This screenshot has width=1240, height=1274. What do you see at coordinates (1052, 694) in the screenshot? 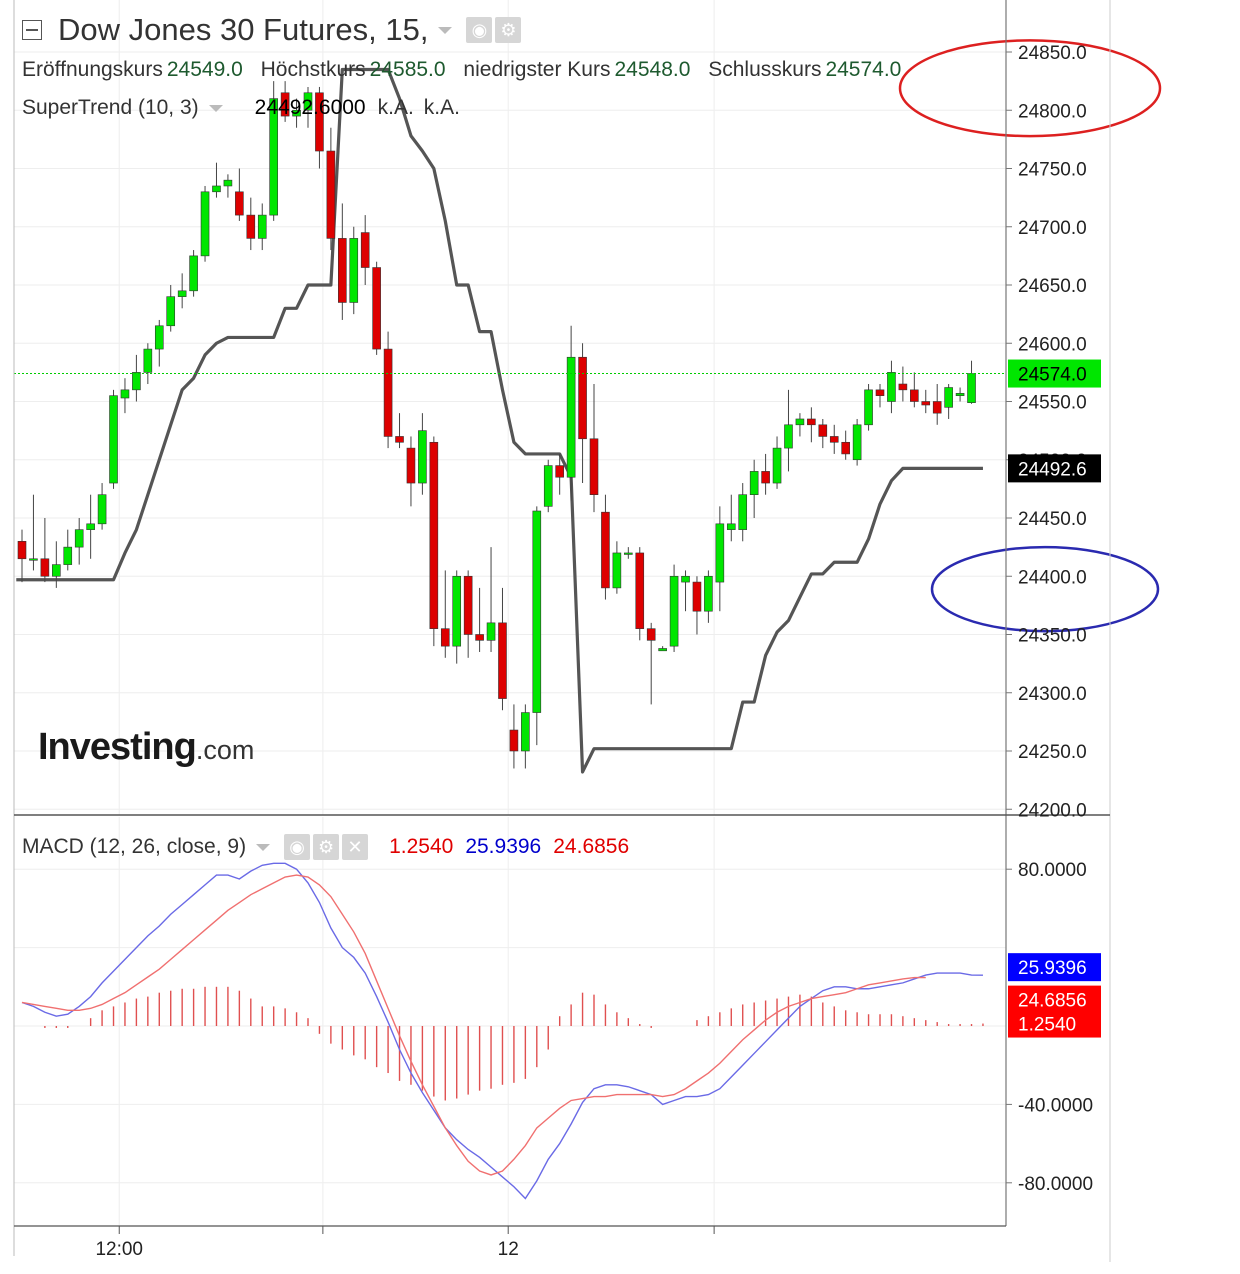
I see `price-tick-label: 24300.0` at bounding box center [1052, 694].